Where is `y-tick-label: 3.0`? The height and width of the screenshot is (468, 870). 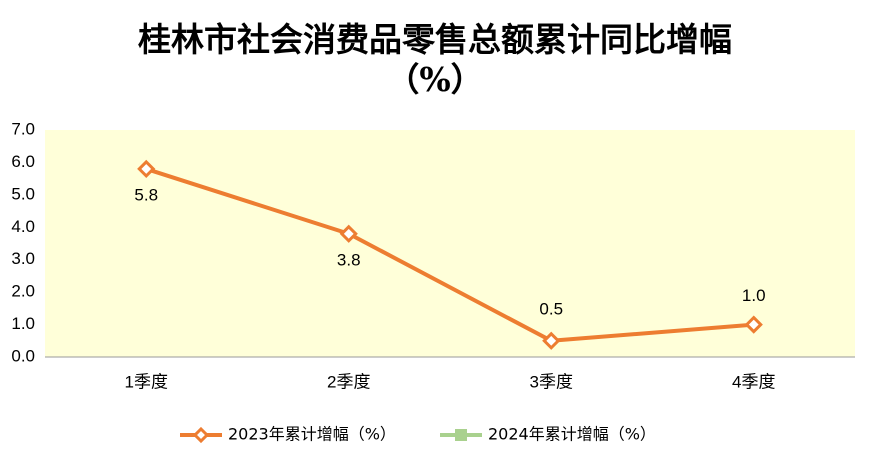 y-tick-label: 3.0 is located at coordinates (23, 258).